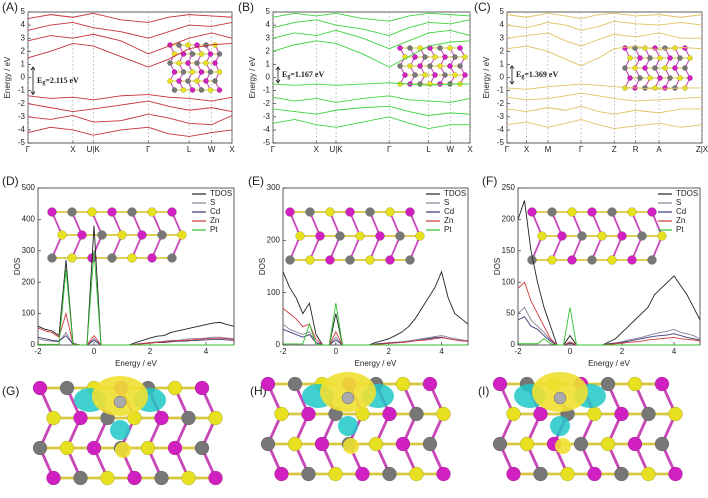  What do you see at coordinates (22, 116) in the screenshot?
I see `y-tick-label: -3` at bounding box center [22, 116].